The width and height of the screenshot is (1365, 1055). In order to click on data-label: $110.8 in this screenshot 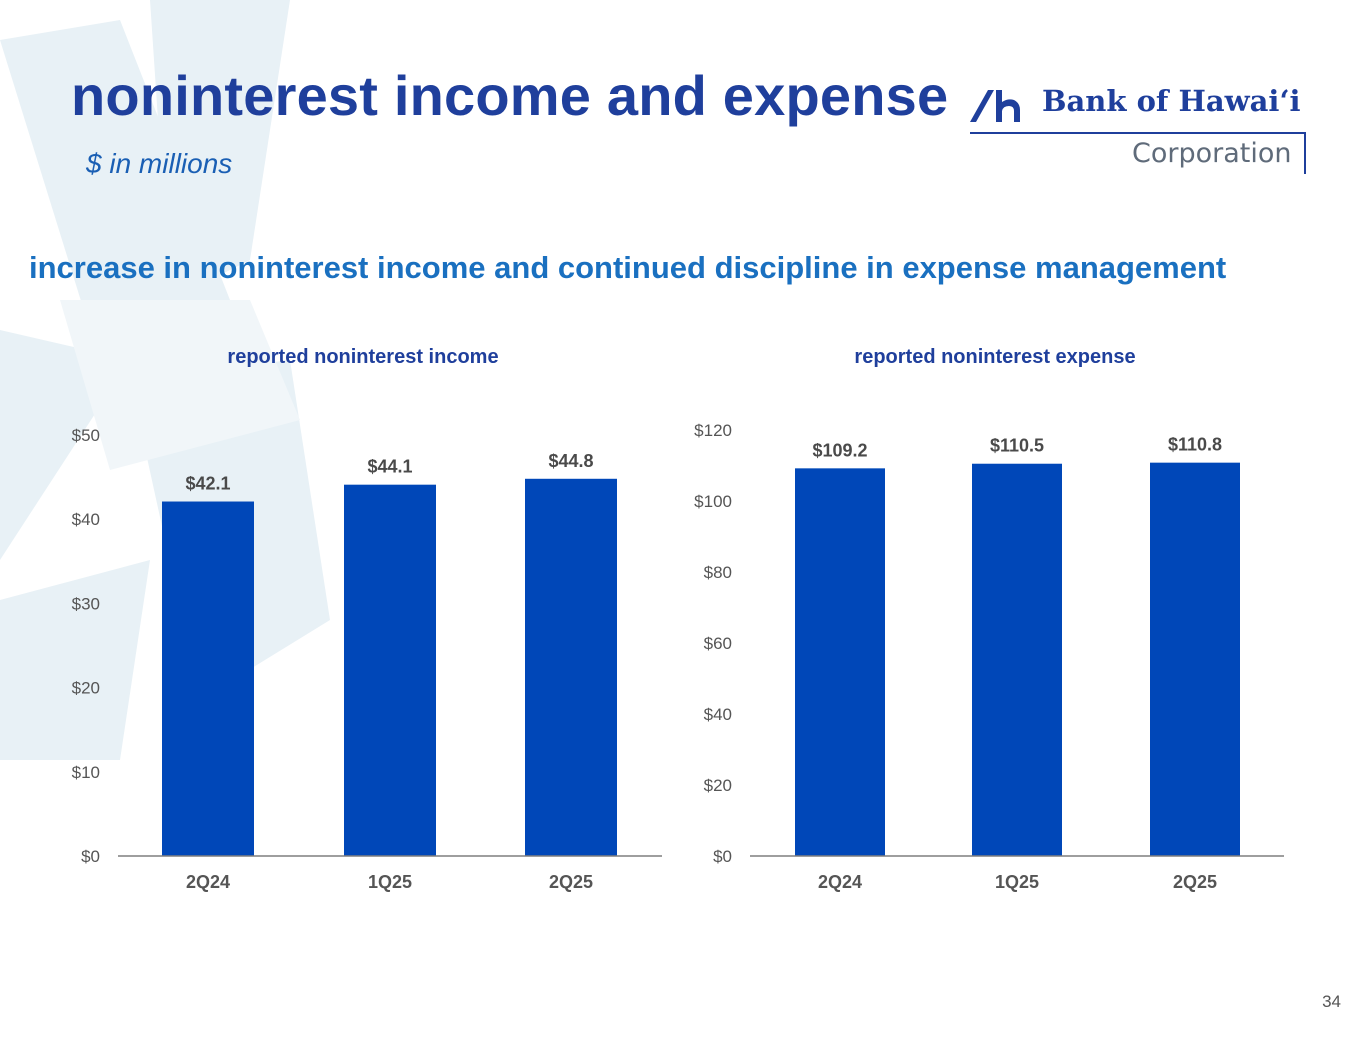, I will do `click(1195, 445)`.